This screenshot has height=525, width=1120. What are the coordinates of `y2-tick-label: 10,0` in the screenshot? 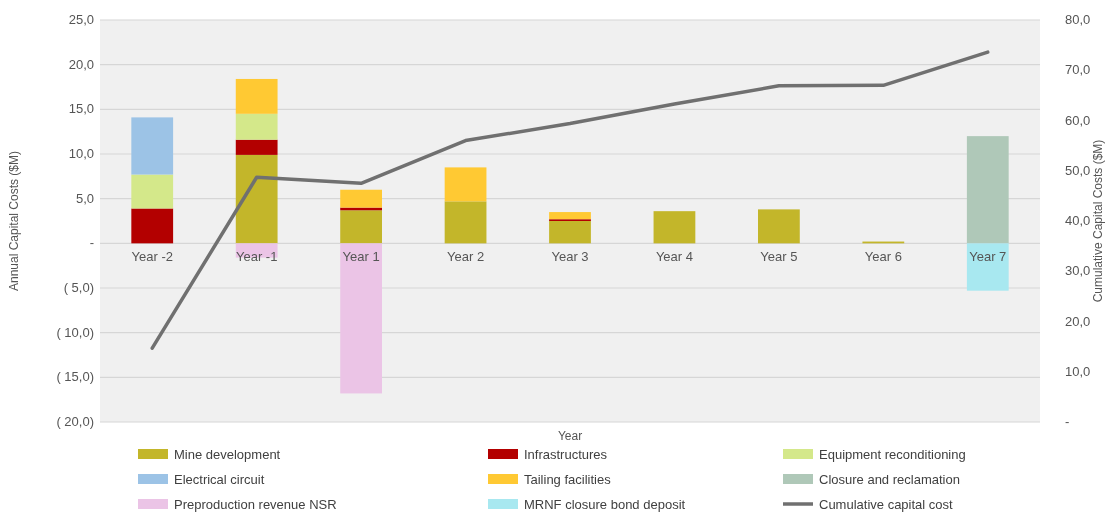 It's located at (1078, 371).